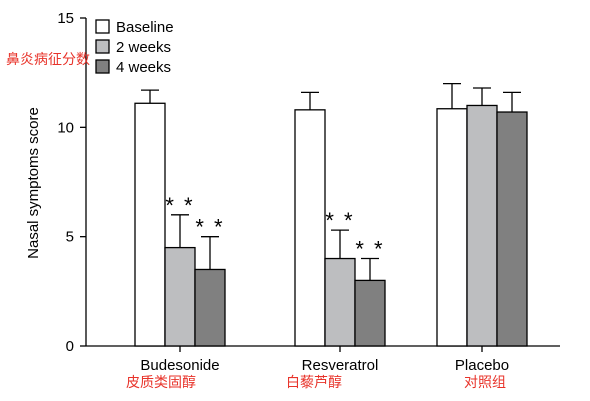  I want to click on y-tick-label-5: 5, so click(70, 237).